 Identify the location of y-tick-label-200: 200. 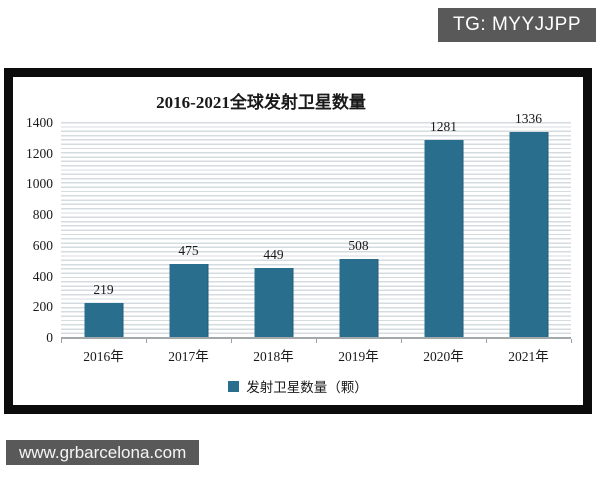
(42, 307).